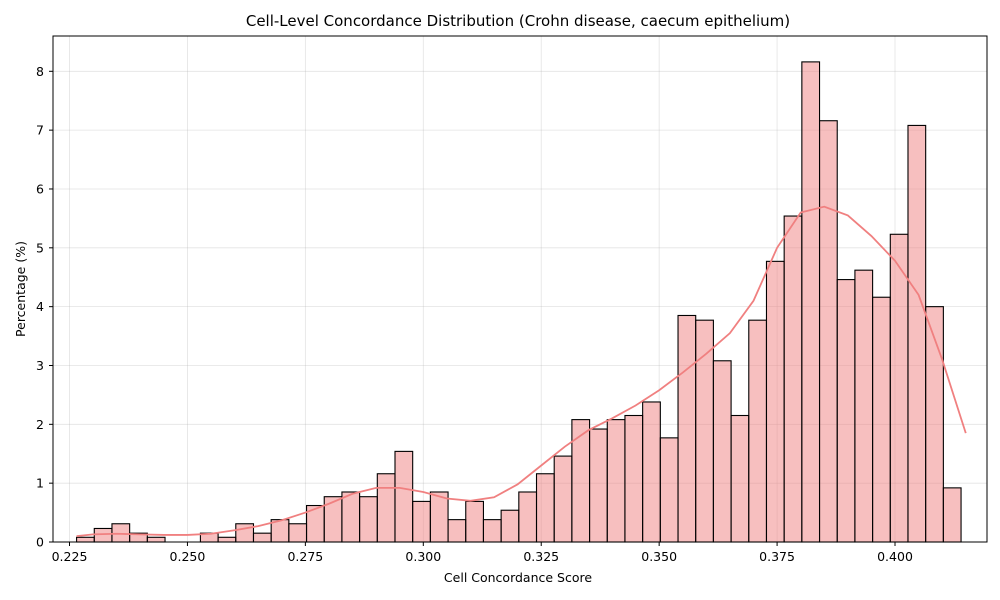 The image size is (1000, 600). Describe the element at coordinates (777, 556) in the screenshot. I see `x-tick-label: 0.375` at that location.